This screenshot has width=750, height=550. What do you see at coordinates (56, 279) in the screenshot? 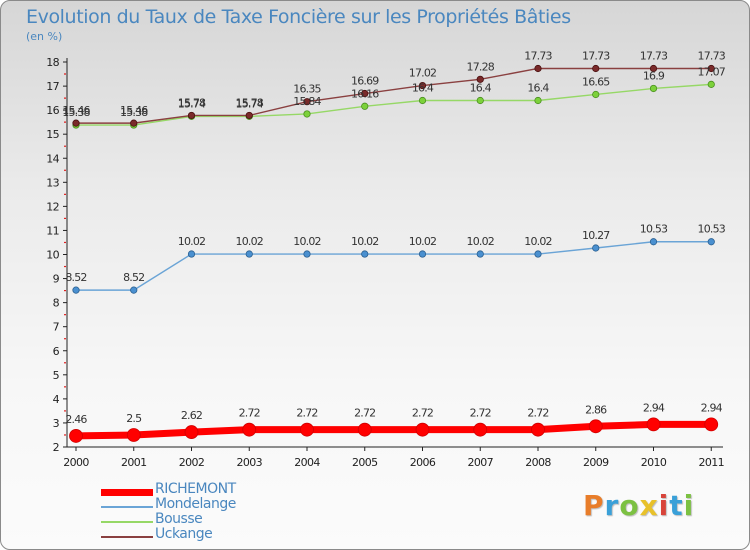
I see `y-tick-label: 9` at bounding box center [56, 279].